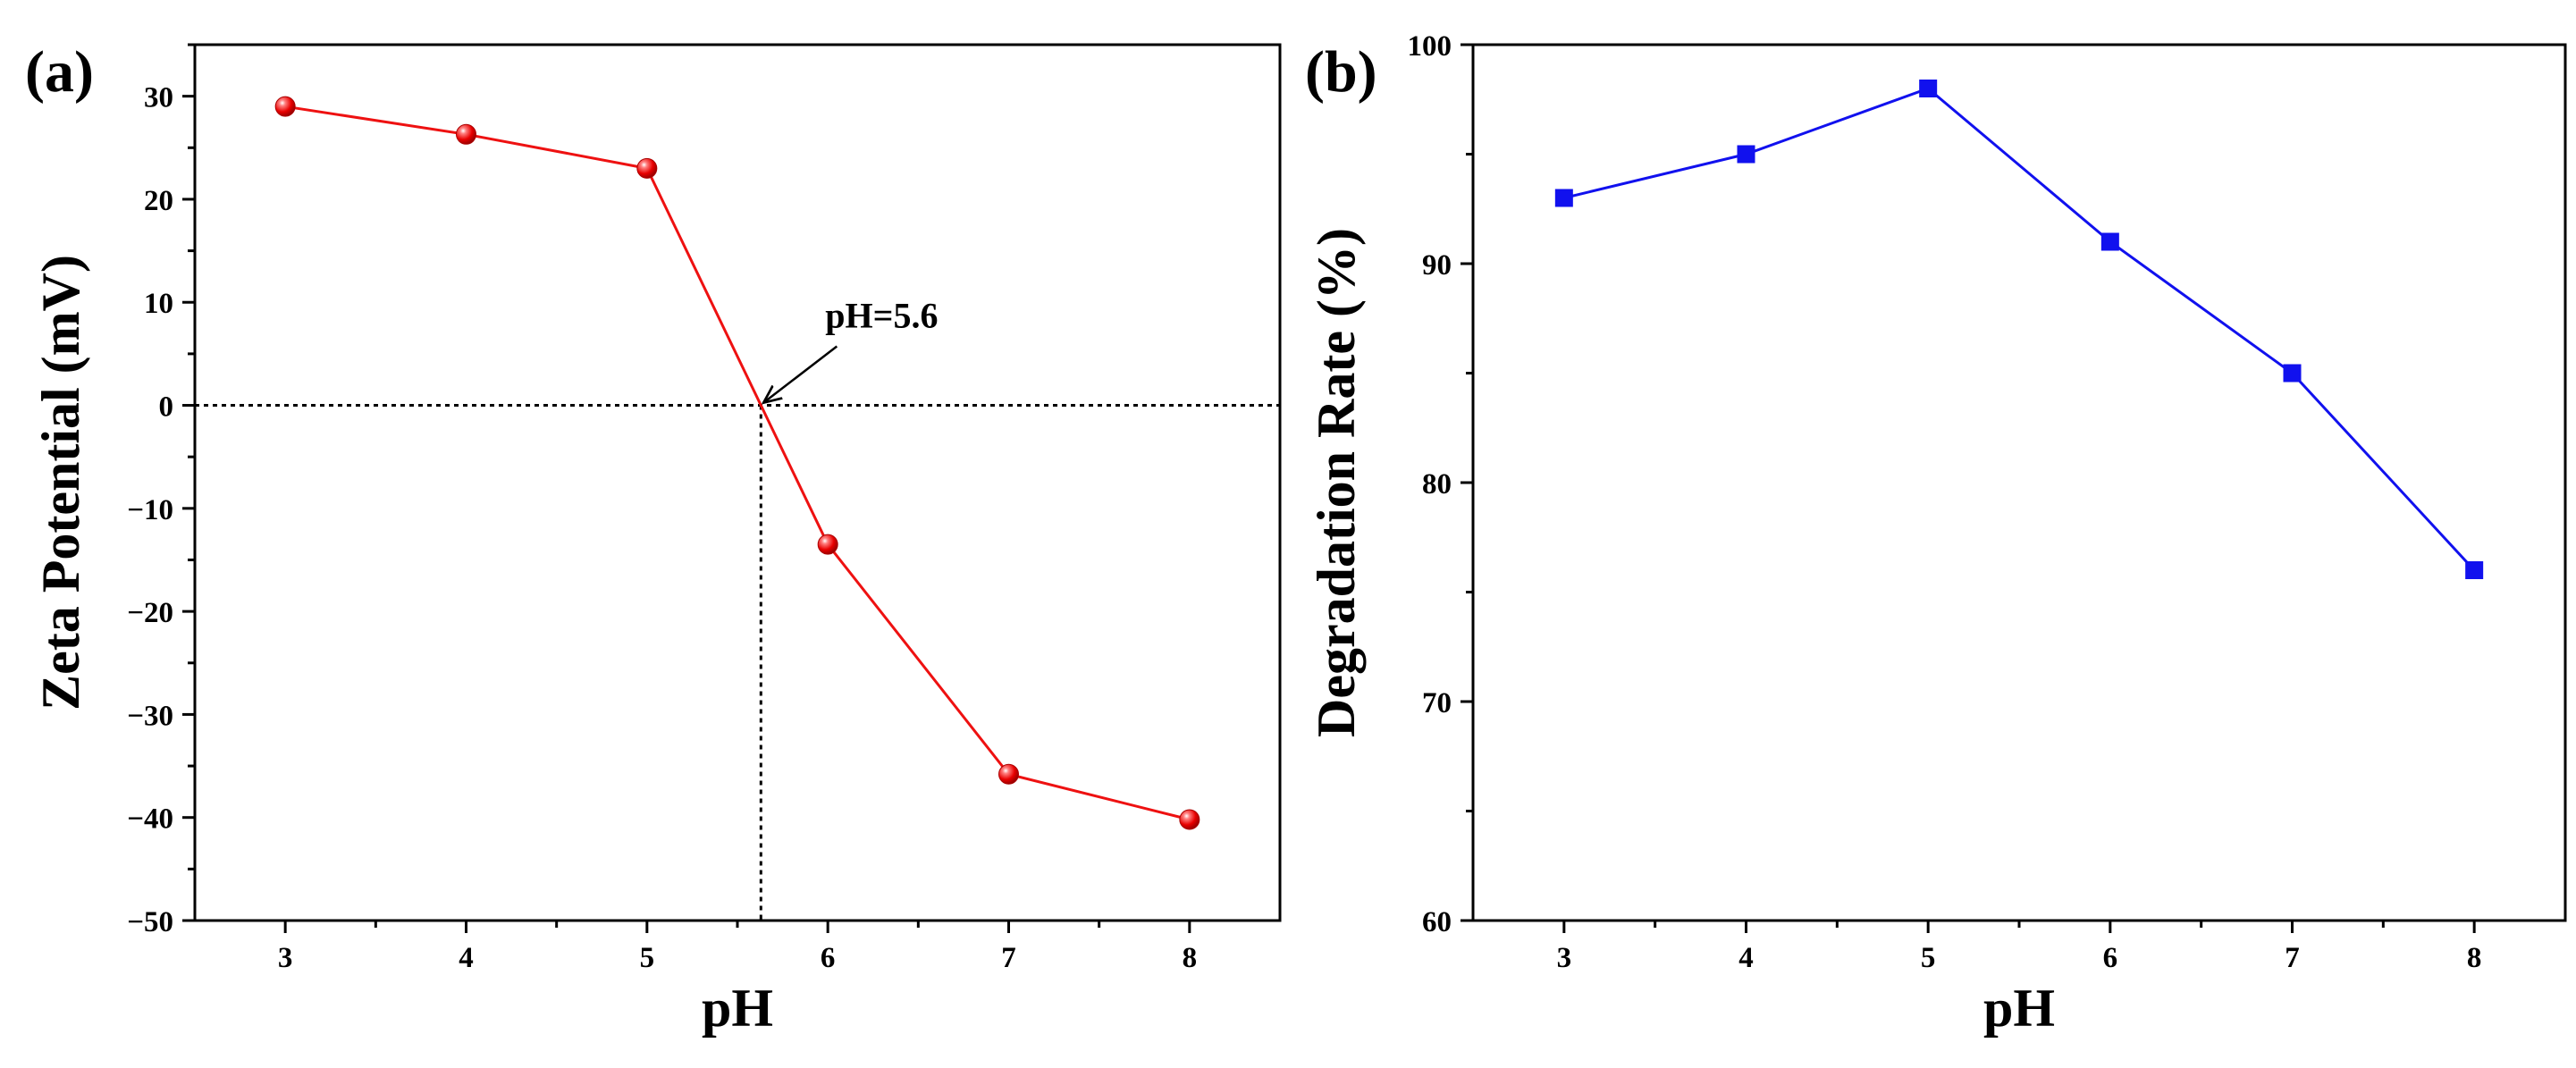 This screenshot has width=2576, height=1068. I want to click on y-tick-label: −20, so click(150, 613).